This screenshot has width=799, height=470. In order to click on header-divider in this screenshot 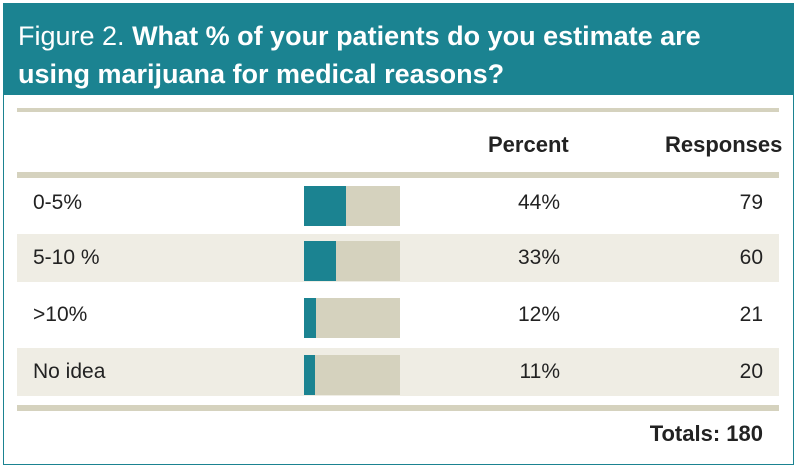, I will do `click(398, 175)`.